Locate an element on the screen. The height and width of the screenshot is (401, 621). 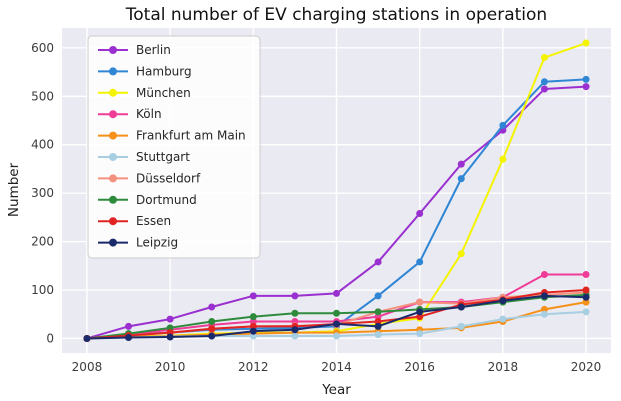
legend-item-Dortmund: Dortmund is located at coordinates (147, 200).